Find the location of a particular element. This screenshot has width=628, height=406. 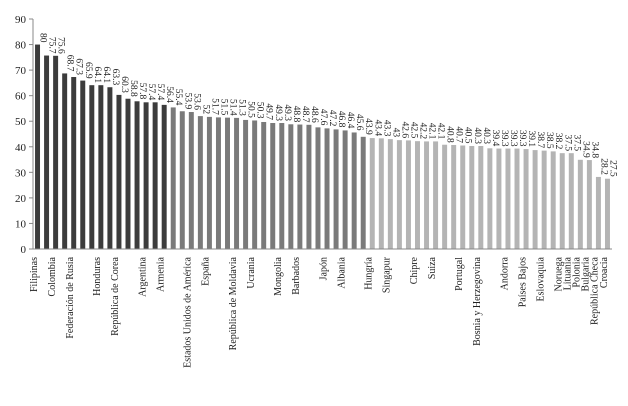

x-category-label: República de Moldavia is located at coordinates (233, 303).